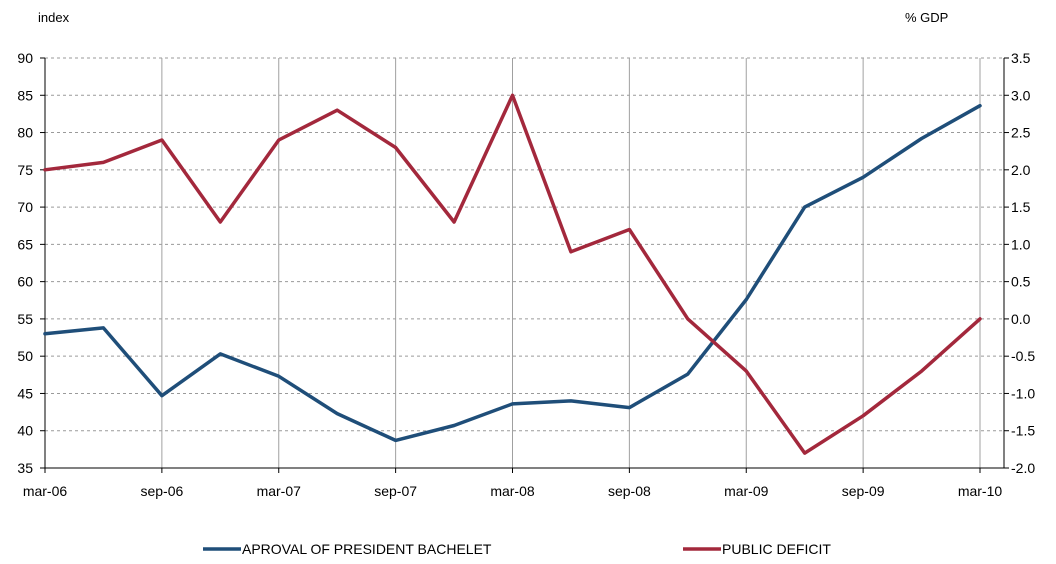 The width and height of the screenshot is (1056, 564). What do you see at coordinates (863, 491) in the screenshot?
I see `x-tick-label: sep-09` at bounding box center [863, 491].